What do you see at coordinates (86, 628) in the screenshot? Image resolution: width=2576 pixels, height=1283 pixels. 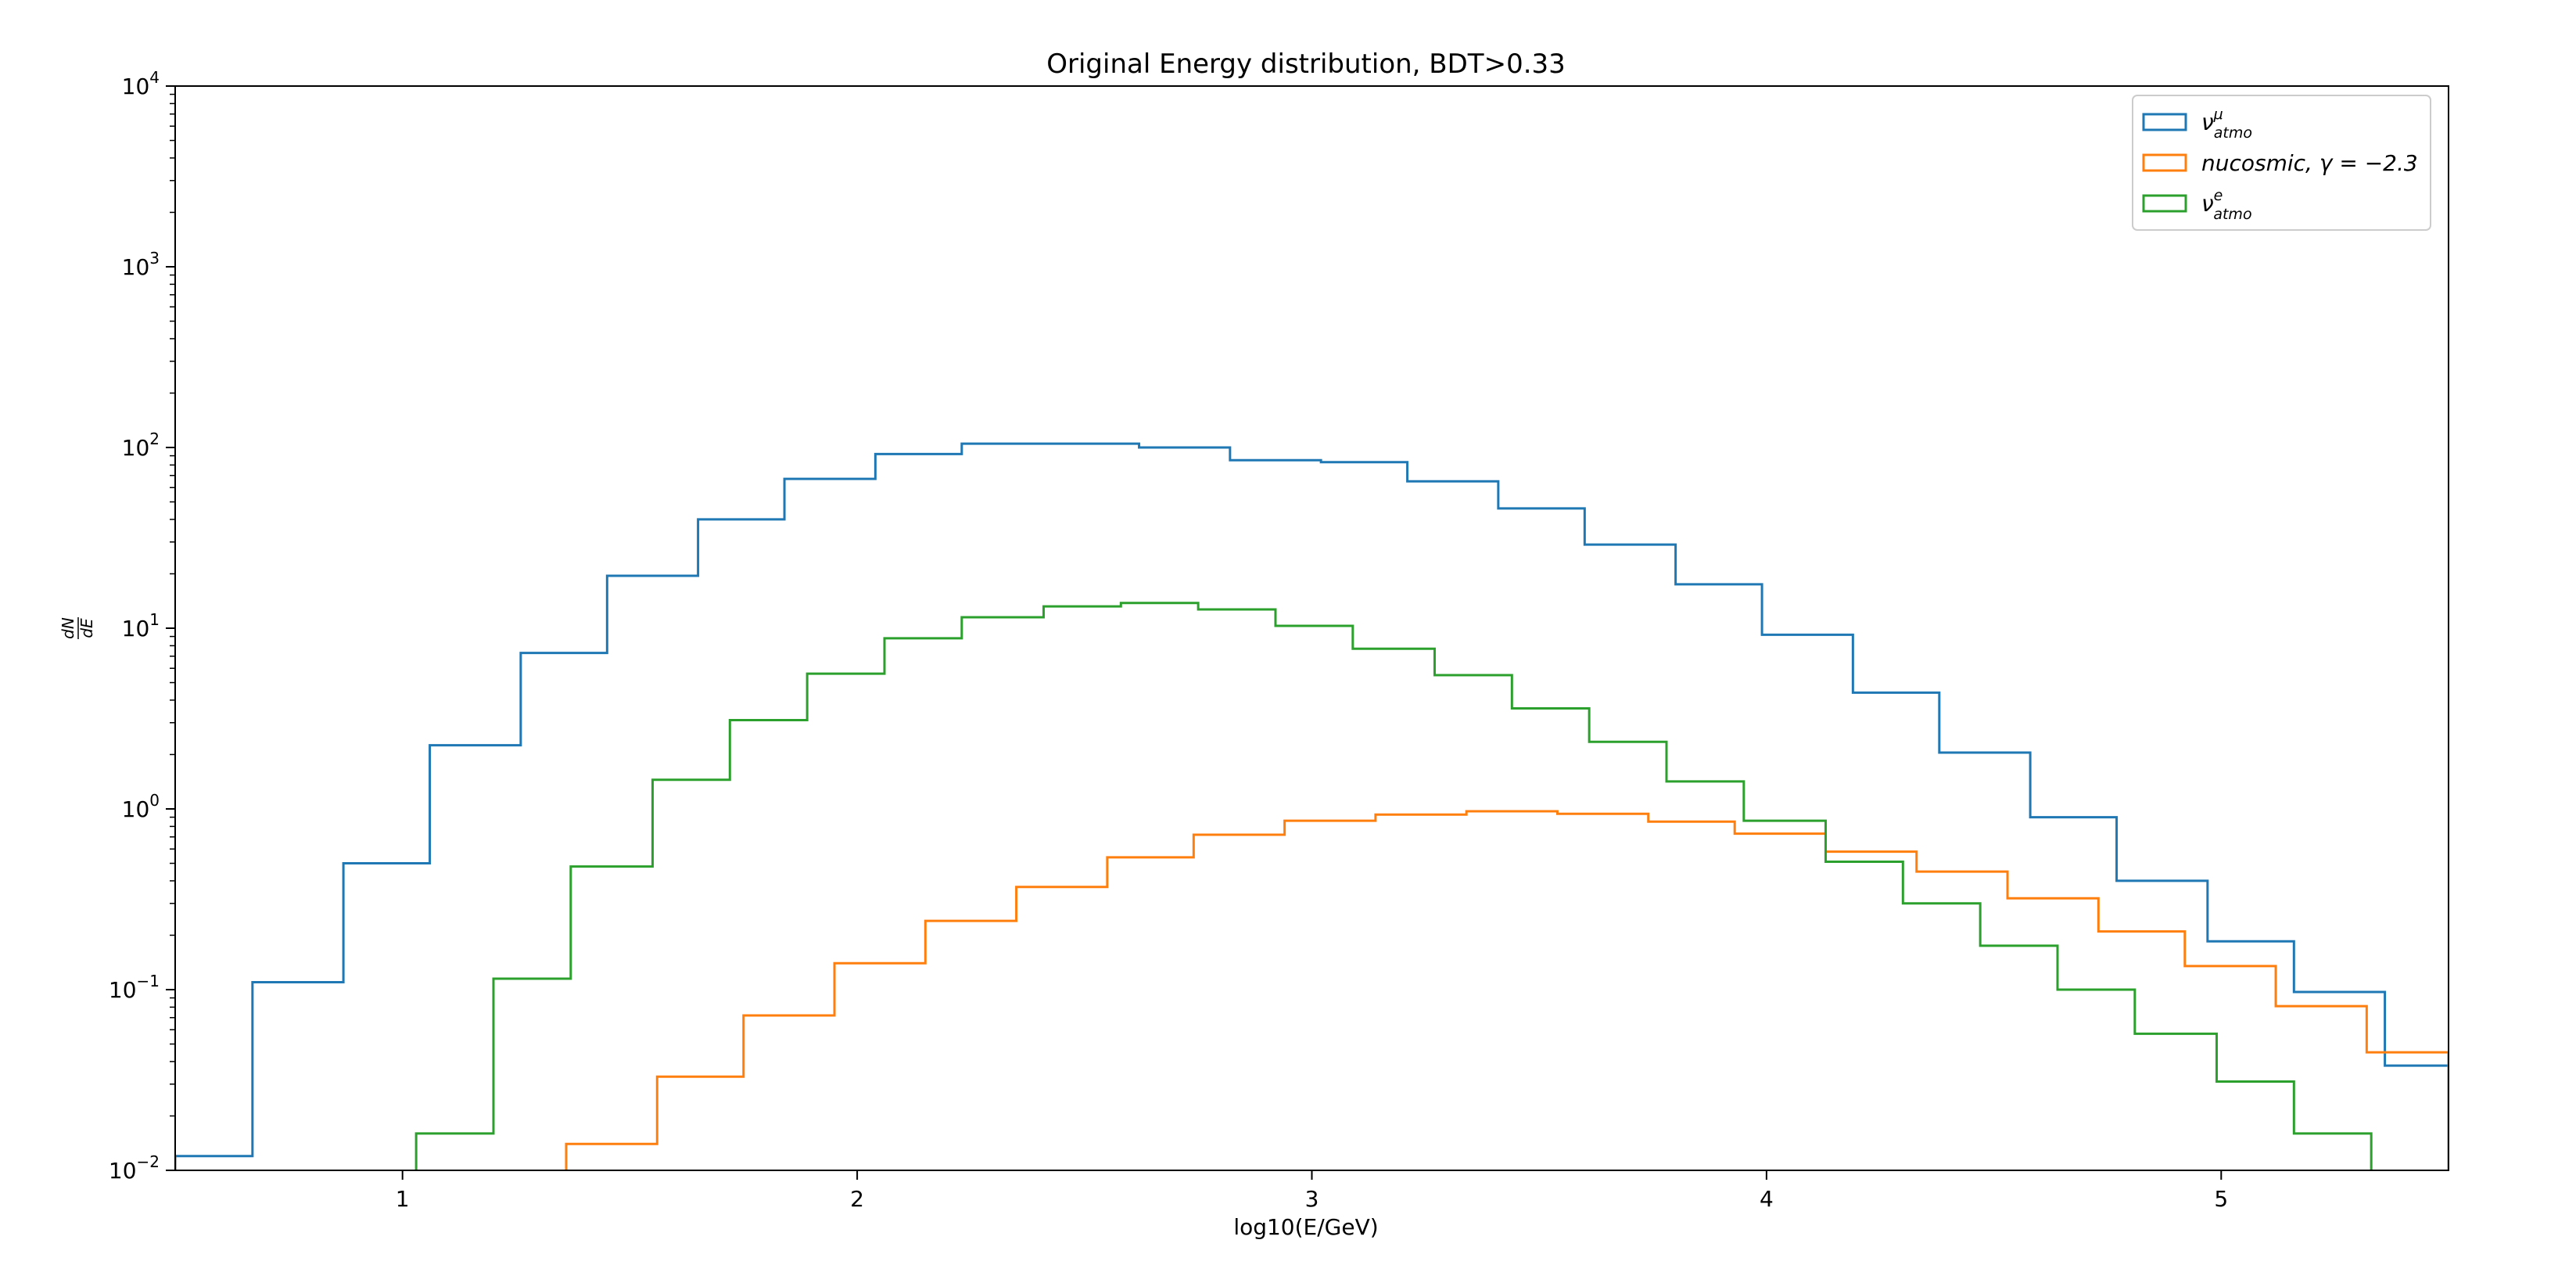 I see `y-label-denominator: dE` at bounding box center [86, 628].